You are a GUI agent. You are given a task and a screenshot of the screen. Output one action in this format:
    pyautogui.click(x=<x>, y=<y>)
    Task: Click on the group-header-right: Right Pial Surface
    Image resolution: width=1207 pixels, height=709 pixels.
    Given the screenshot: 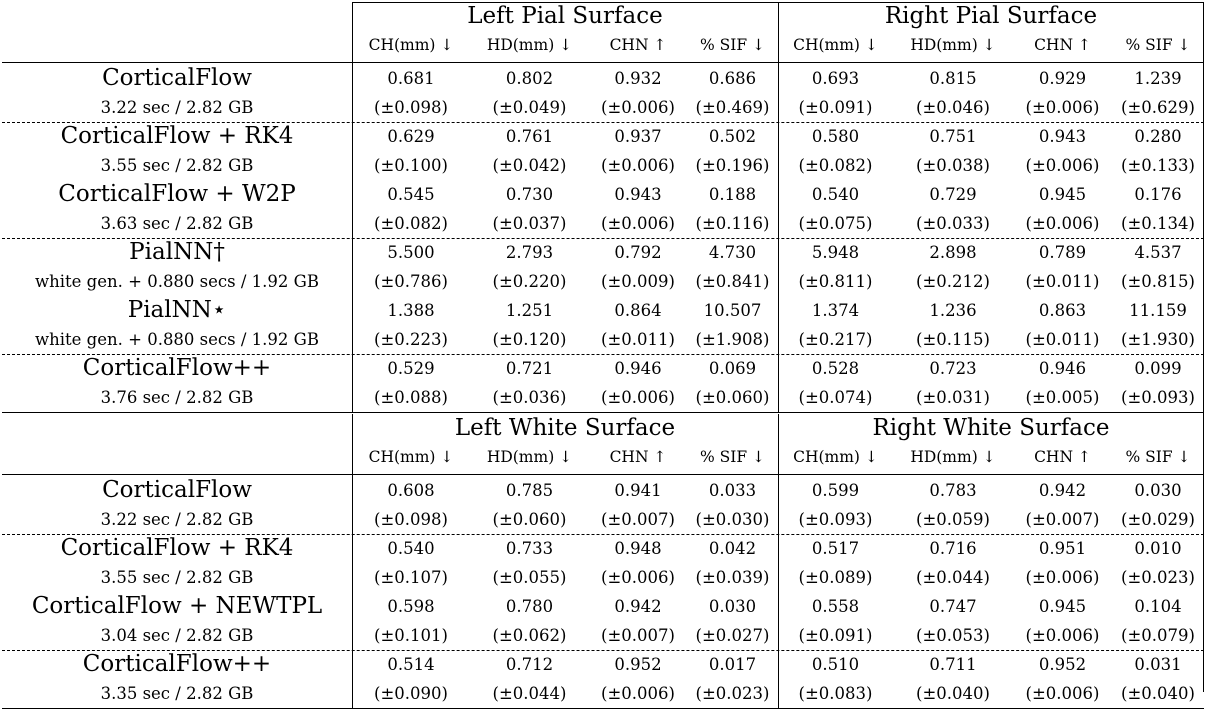 What is the action you would take?
    pyautogui.click(x=991, y=16)
    